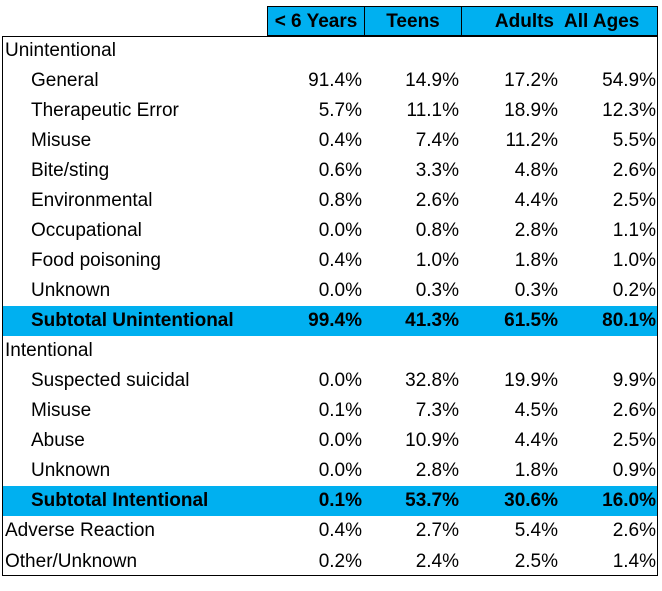 This screenshot has width=662, height=591. What do you see at coordinates (634, 470) in the screenshot?
I see `cell-value: 0.9%` at bounding box center [634, 470].